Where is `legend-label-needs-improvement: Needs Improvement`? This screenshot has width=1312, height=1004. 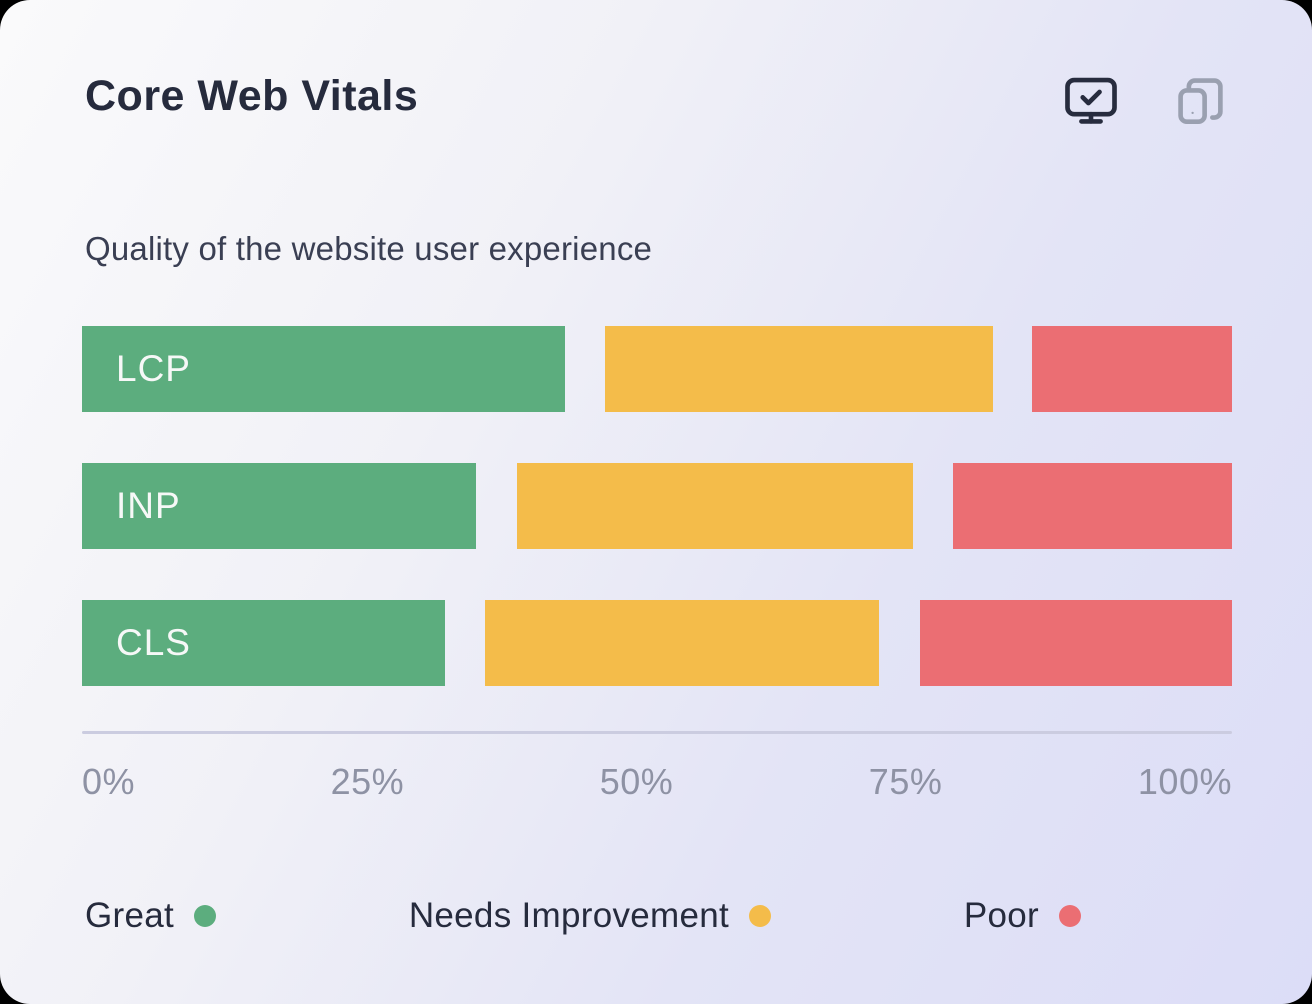
legend-label-needs-improvement: Needs Improvement is located at coordinates (569, 915).